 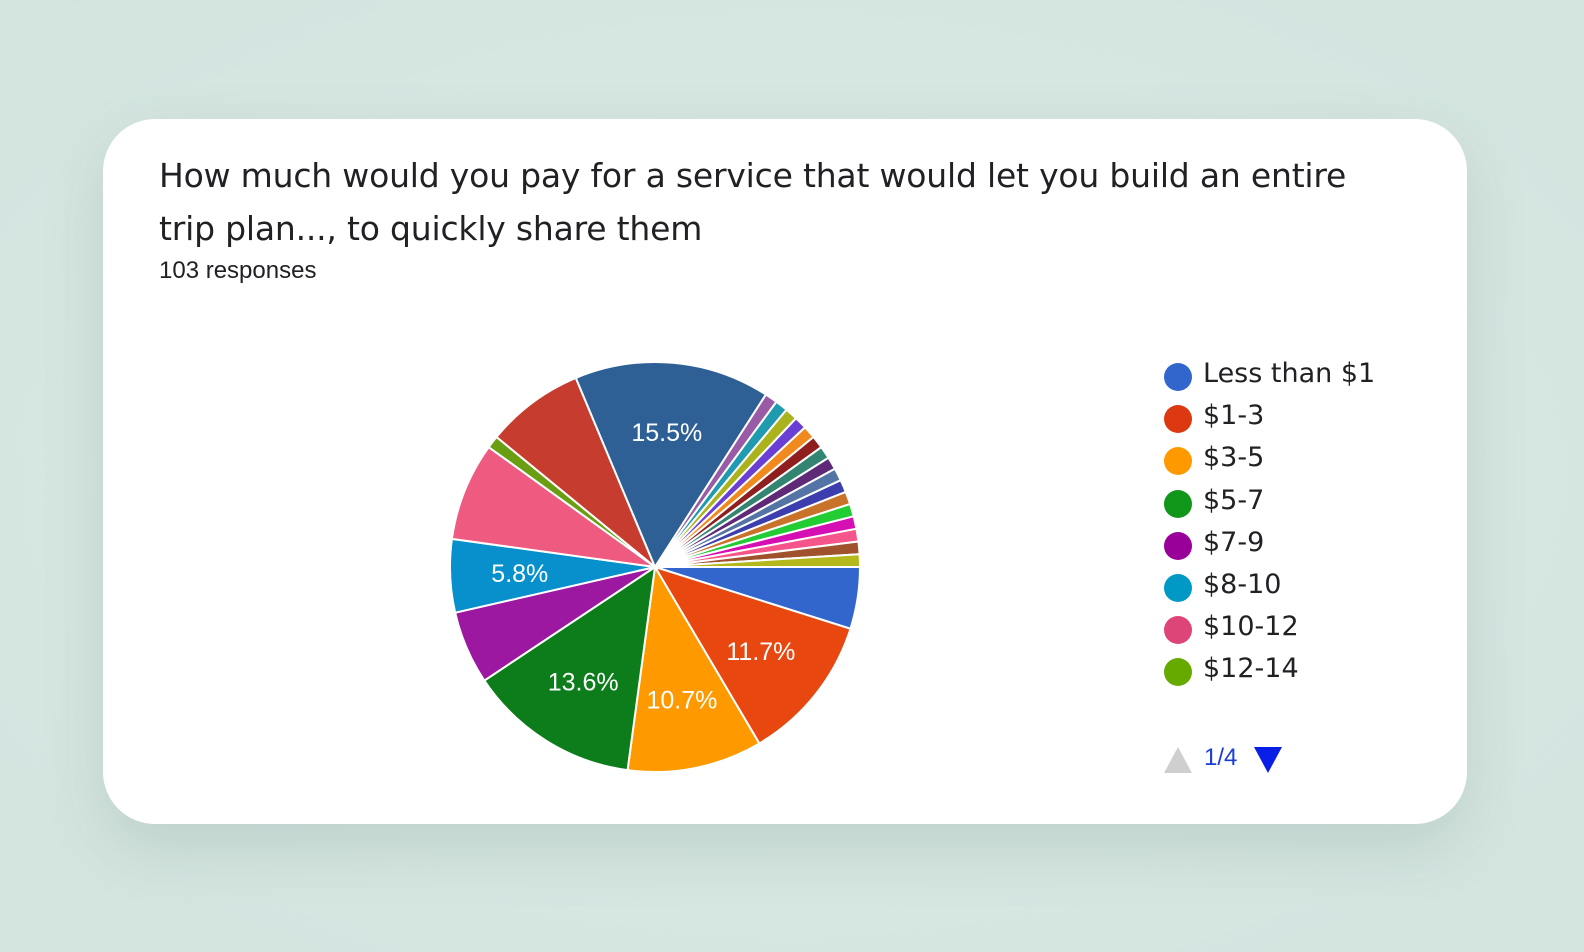 I want to click on legend-item: $12-14, so click(x=1304, y=671).